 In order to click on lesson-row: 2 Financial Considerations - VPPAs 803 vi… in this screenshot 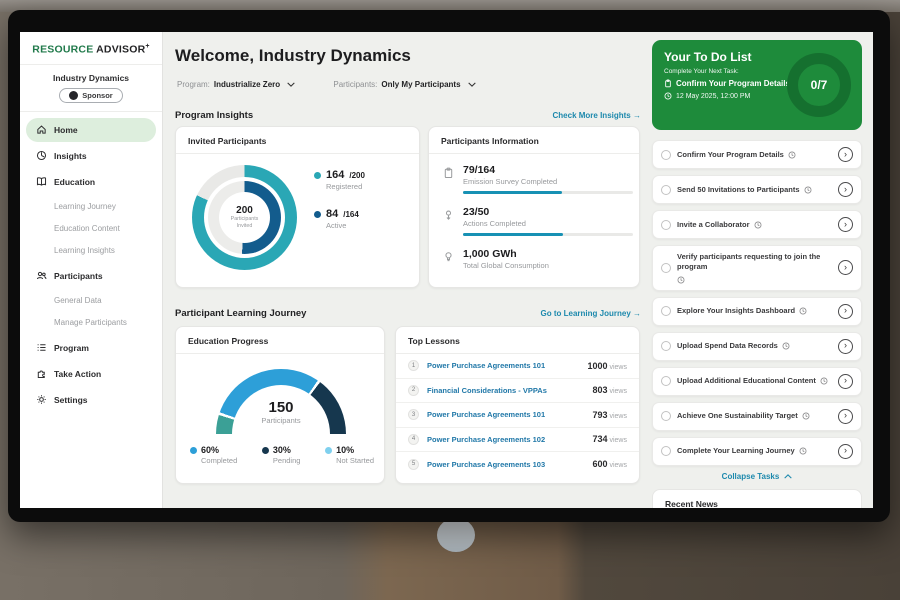, I will do `click(517, 391)`.